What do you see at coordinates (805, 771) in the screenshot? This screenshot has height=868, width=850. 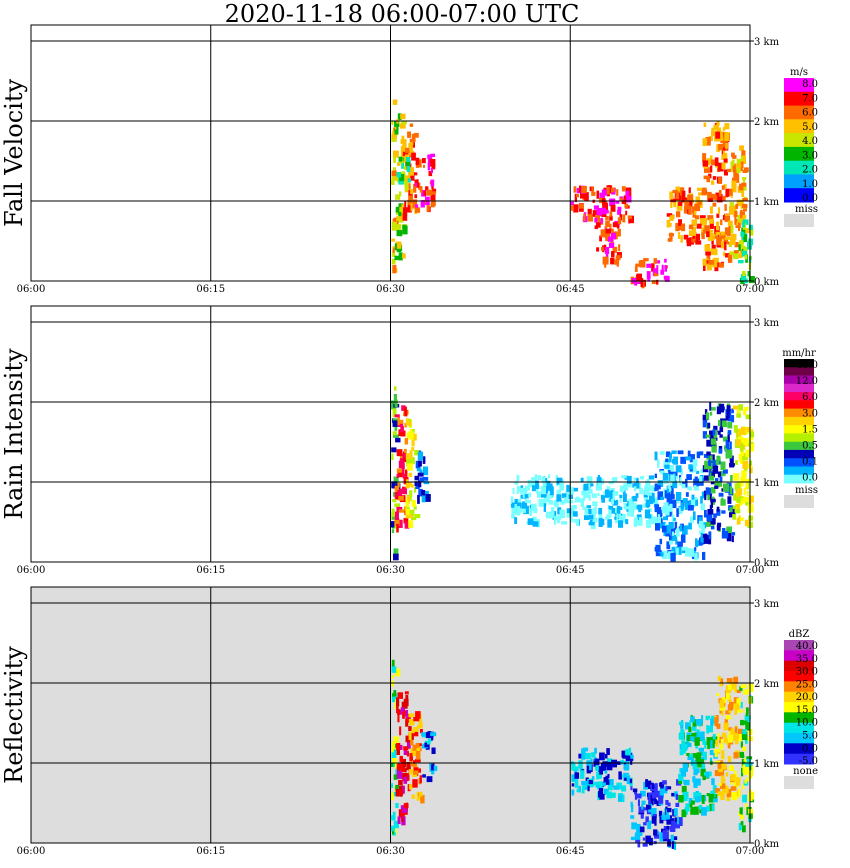 I see `missing-label: none` at bounding box center [805, 771].